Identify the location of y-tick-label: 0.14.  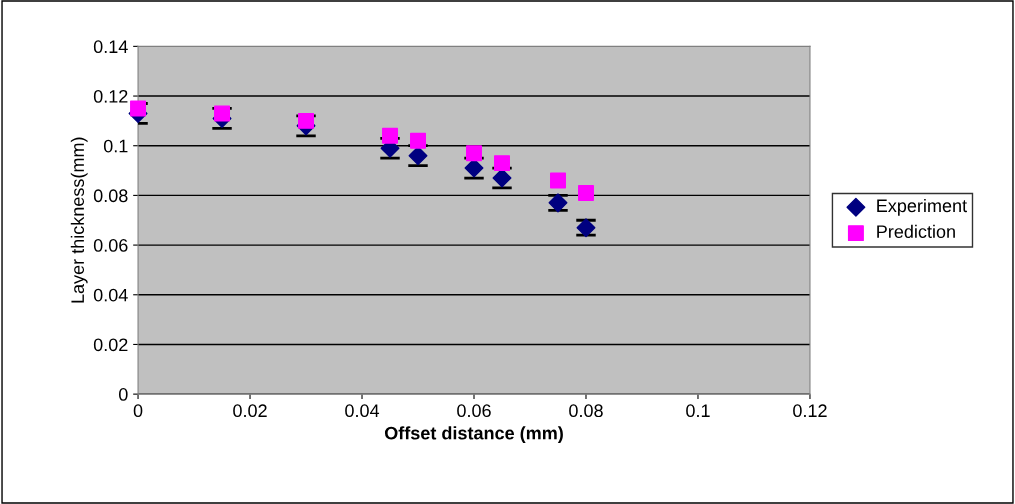
(110, 47).